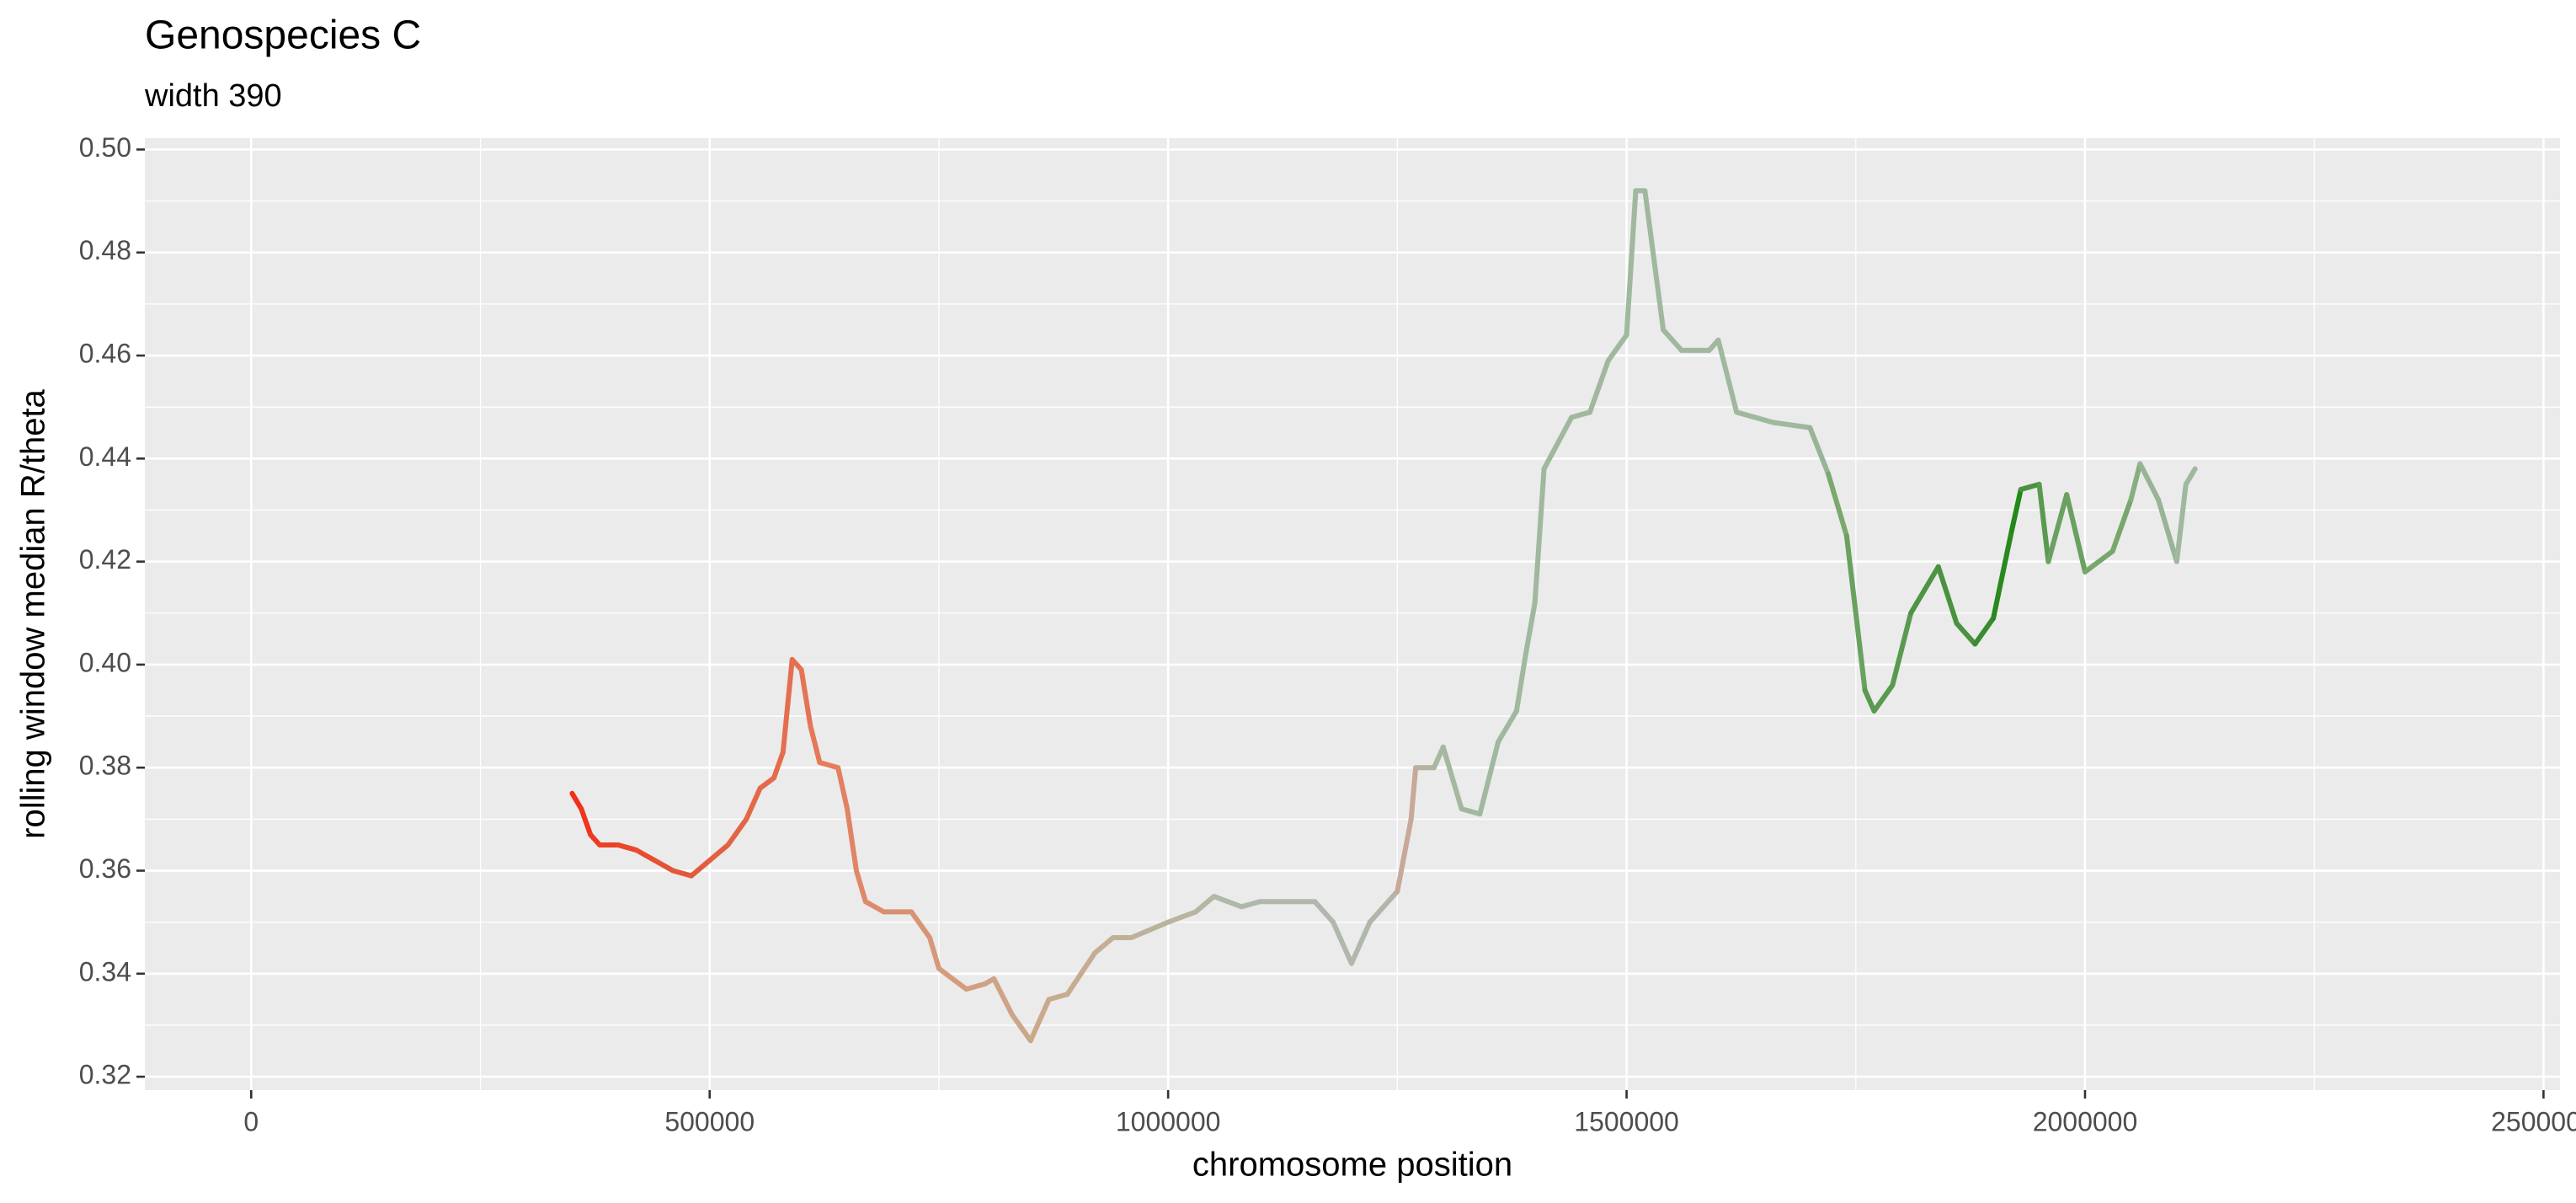  What do you see at coordinates (283, 35) in the screenshot?
I see `chart-title: Genospecies C` at bounding box center [283, 35].